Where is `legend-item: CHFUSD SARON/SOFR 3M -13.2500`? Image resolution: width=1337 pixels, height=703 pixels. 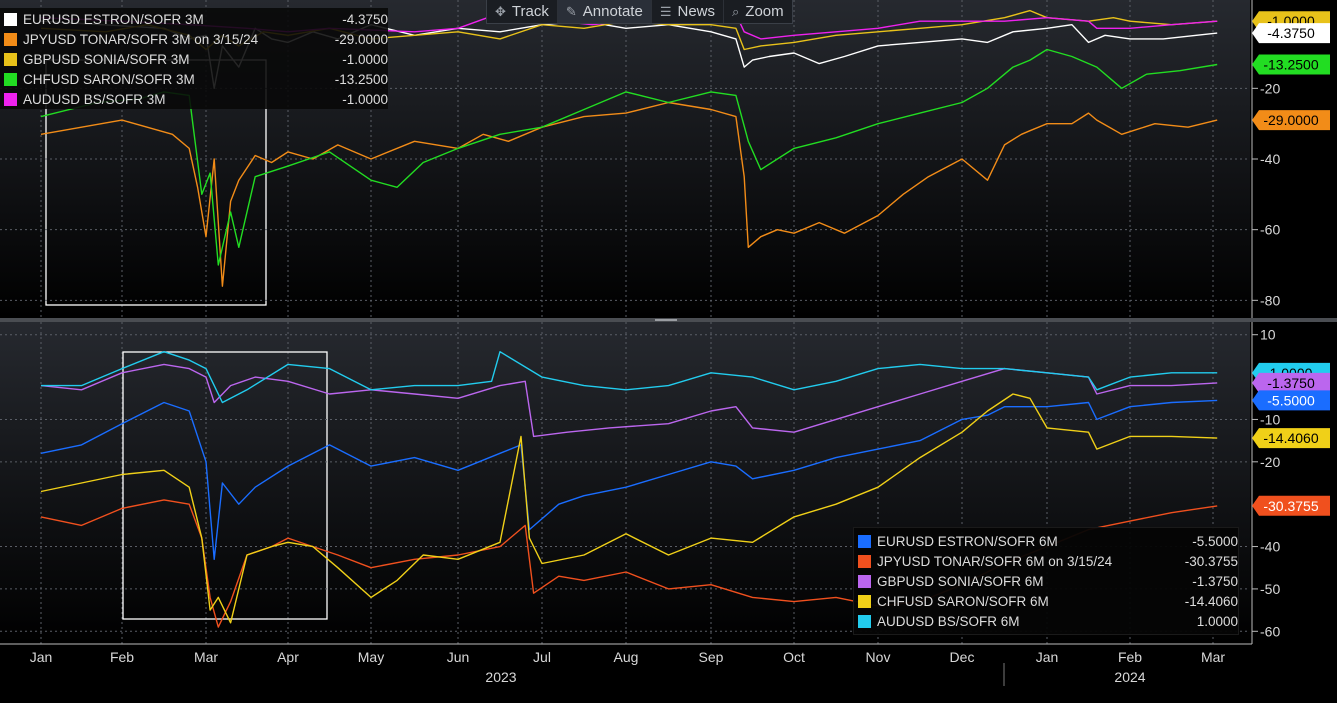 legend-item: CHFUSD SARON/SOFR 3M -13.2500 is located at coordinates (194, 79).